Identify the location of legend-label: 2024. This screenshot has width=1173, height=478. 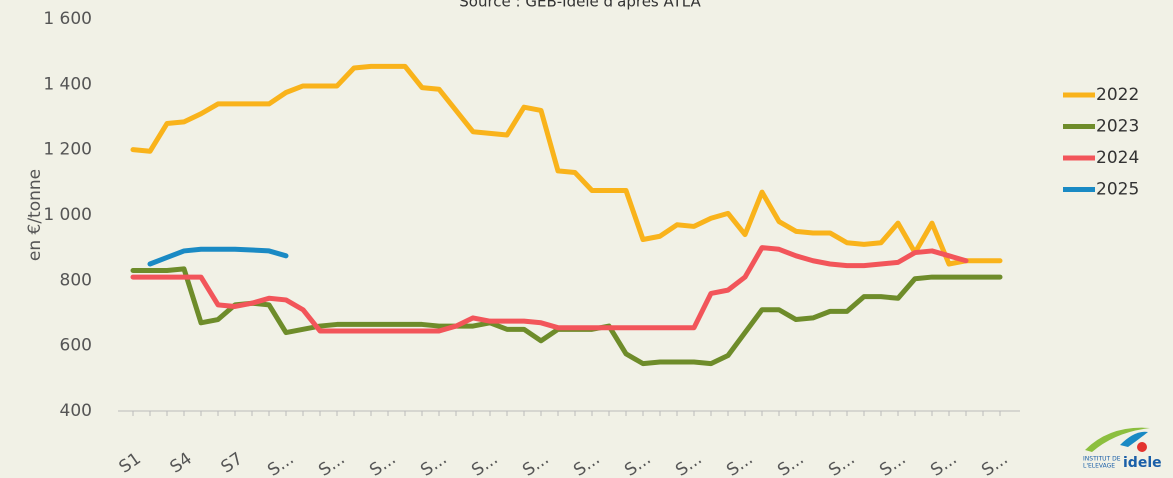
(1117, 158).